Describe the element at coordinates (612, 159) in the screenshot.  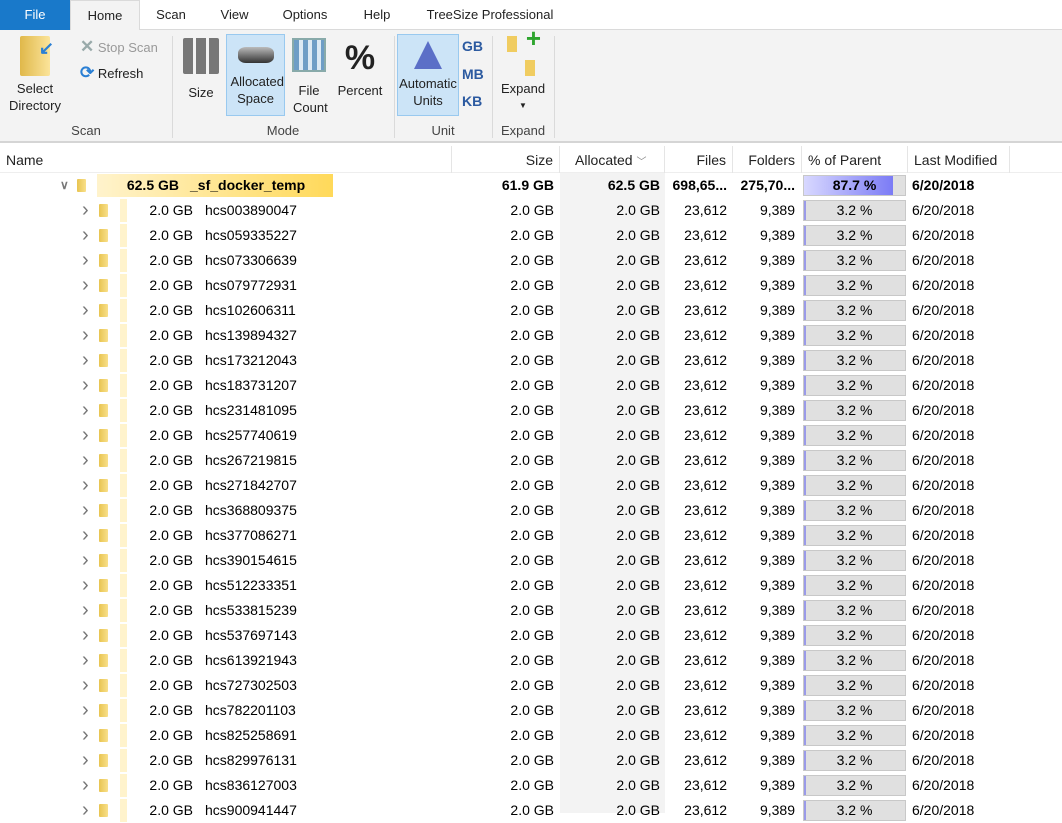
I see `column-allocated: Allocated ﹀` at that location.